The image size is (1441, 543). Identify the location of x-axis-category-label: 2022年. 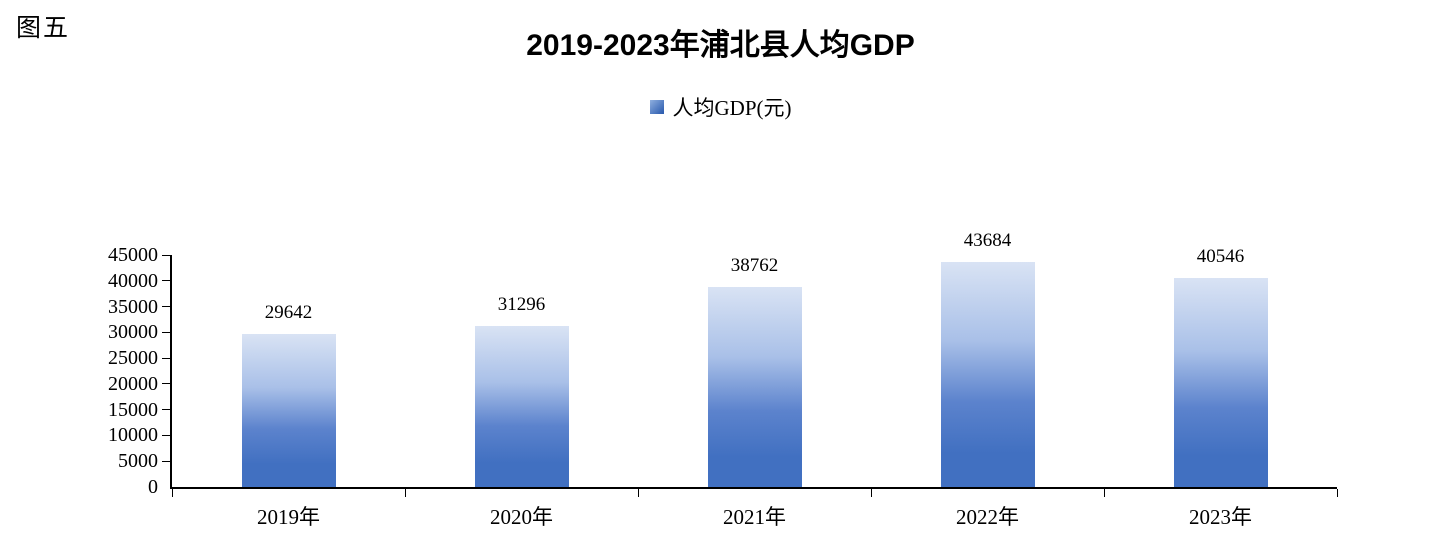
(987, 517).